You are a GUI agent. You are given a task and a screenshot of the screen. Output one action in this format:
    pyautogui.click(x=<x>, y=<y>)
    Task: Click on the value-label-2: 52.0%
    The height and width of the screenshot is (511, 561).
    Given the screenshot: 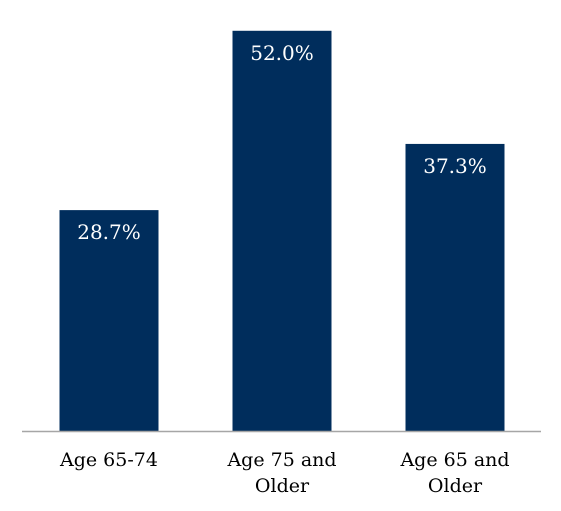 What is the action you would take?
    pyautogui.click(x=282, y=53)
    